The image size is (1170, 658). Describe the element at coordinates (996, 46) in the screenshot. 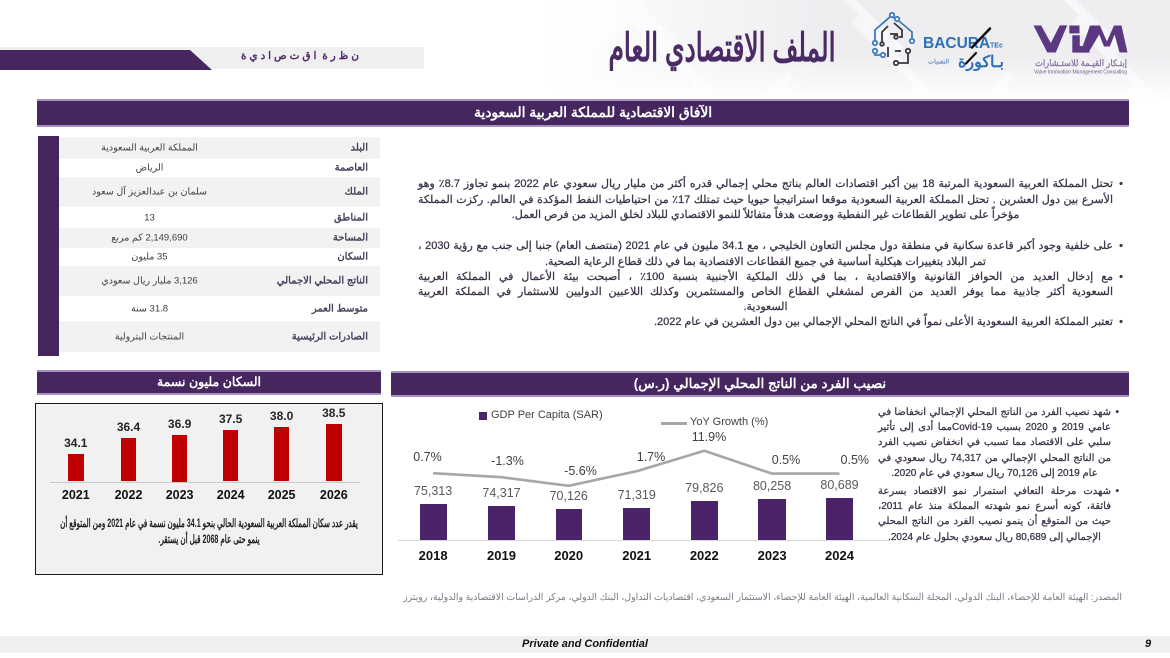

I see `svg-text: TEc` at that location.